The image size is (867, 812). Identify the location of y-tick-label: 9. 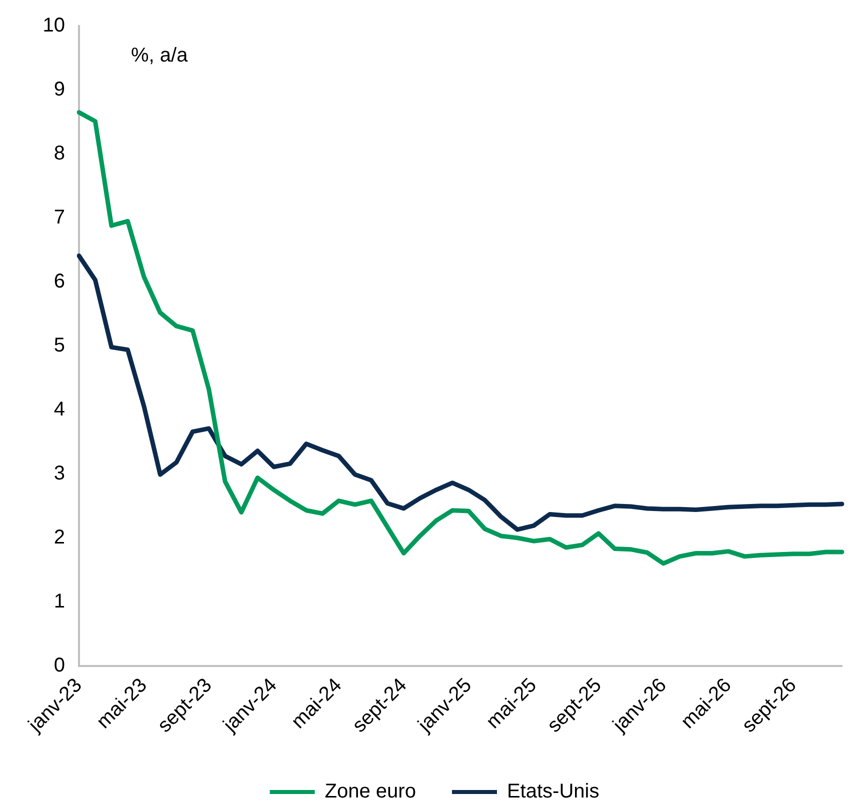
(59, 89).